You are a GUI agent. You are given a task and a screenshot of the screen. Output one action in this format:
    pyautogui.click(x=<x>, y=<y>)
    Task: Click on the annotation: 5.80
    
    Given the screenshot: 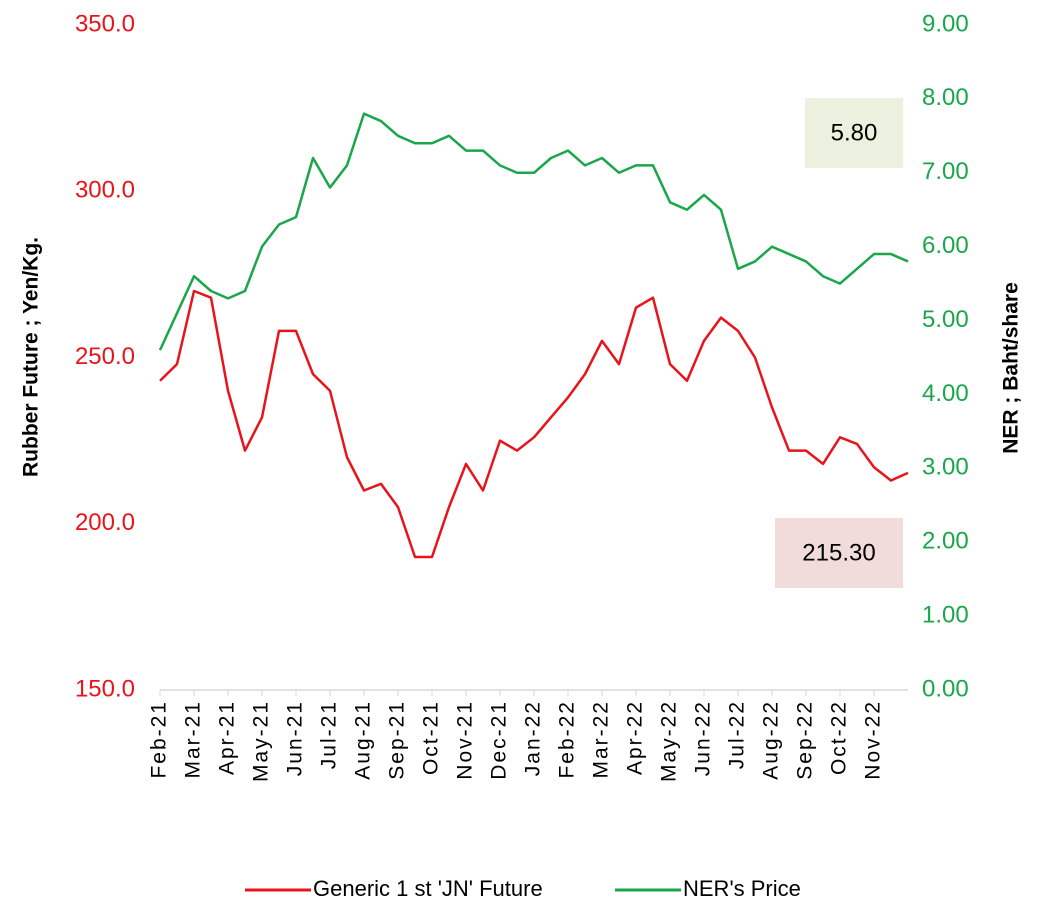 What is the action you would take?
    pyautogui.click(x=854, y=132)
    